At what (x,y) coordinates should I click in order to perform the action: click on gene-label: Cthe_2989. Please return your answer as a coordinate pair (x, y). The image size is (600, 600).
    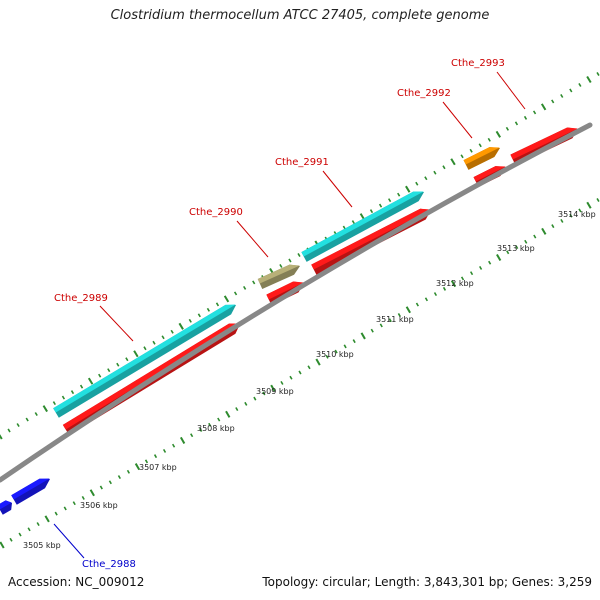
    Looking at the image, I should click on (81, 298).